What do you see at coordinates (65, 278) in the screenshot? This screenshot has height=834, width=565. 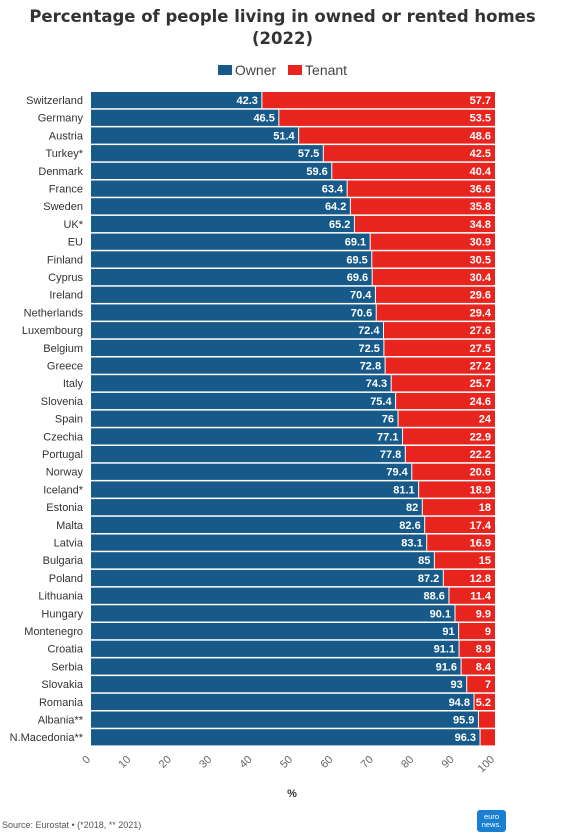 I see `category-label-cyprus: Cyprus` at bounding box center [65, 278].